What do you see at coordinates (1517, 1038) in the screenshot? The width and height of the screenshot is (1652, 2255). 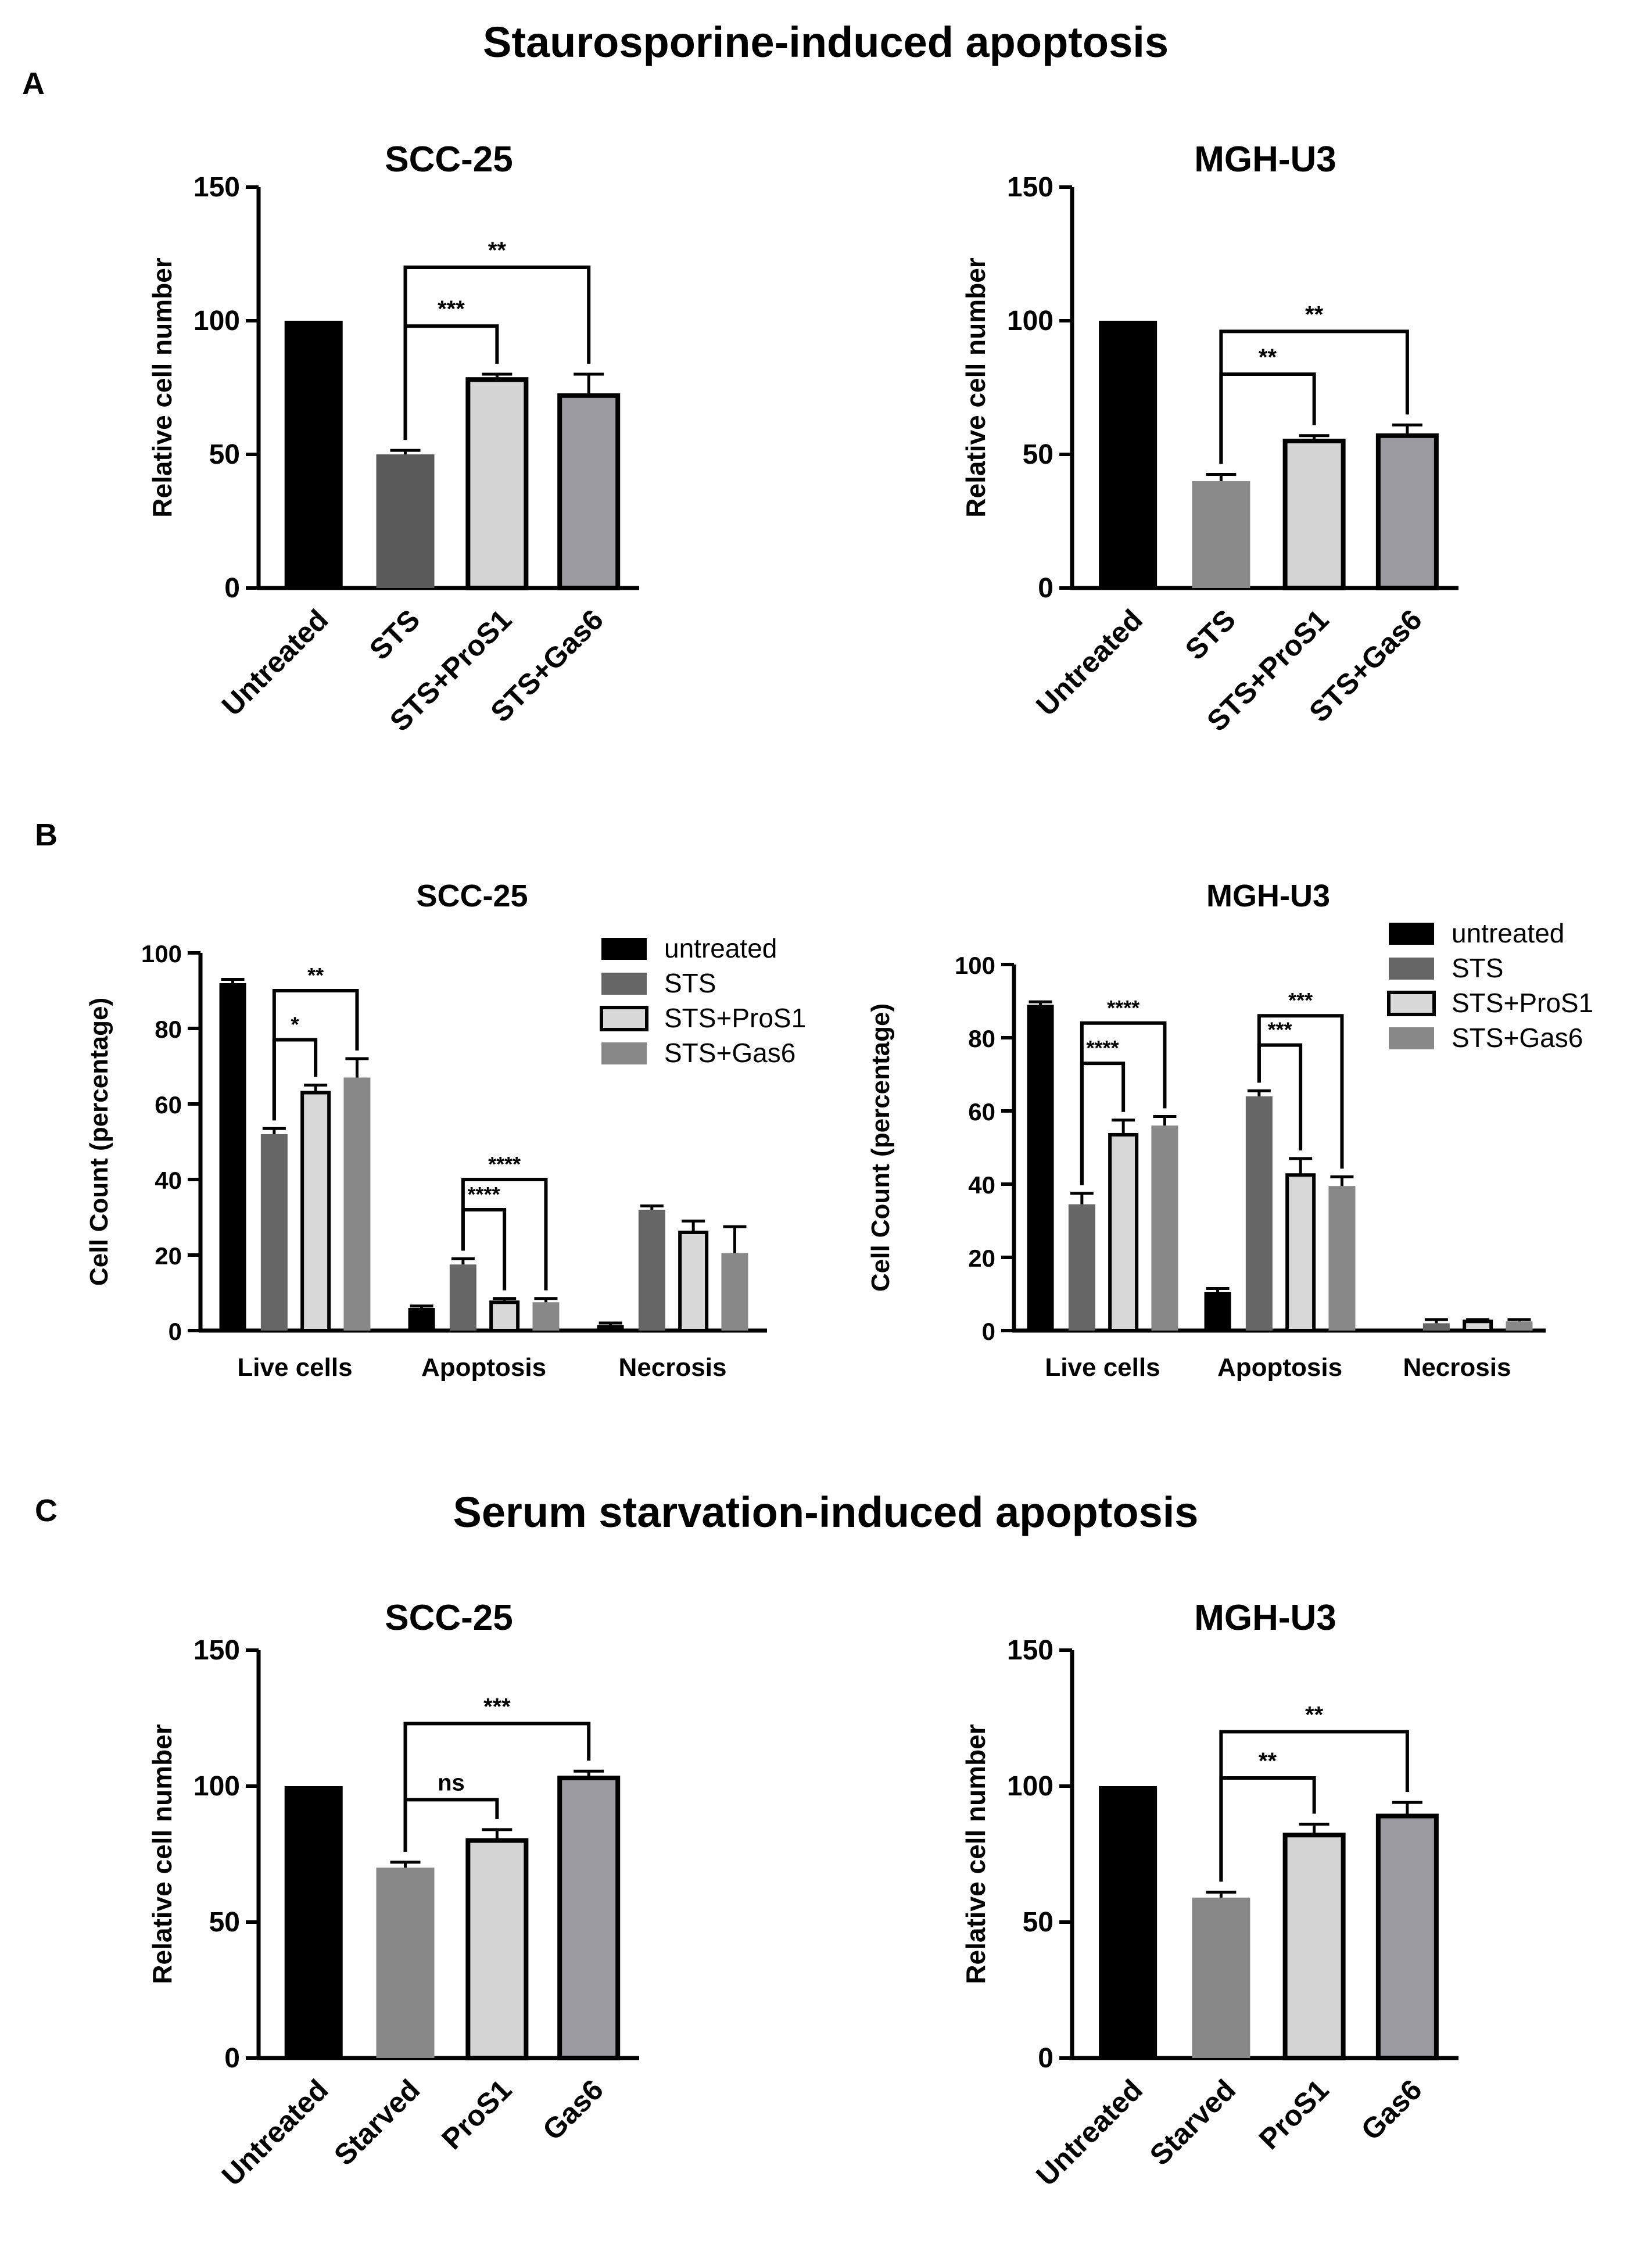 I see `legend-label: STS+Gas6` at bounding box center [1517, 1038].